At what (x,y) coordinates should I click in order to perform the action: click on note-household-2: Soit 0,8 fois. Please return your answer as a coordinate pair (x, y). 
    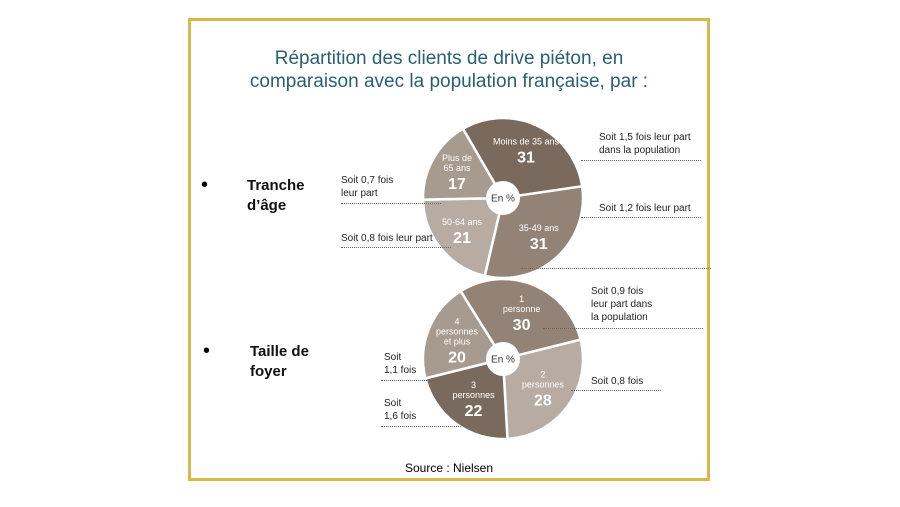
    Looking at the image, I should click on (617, 381).